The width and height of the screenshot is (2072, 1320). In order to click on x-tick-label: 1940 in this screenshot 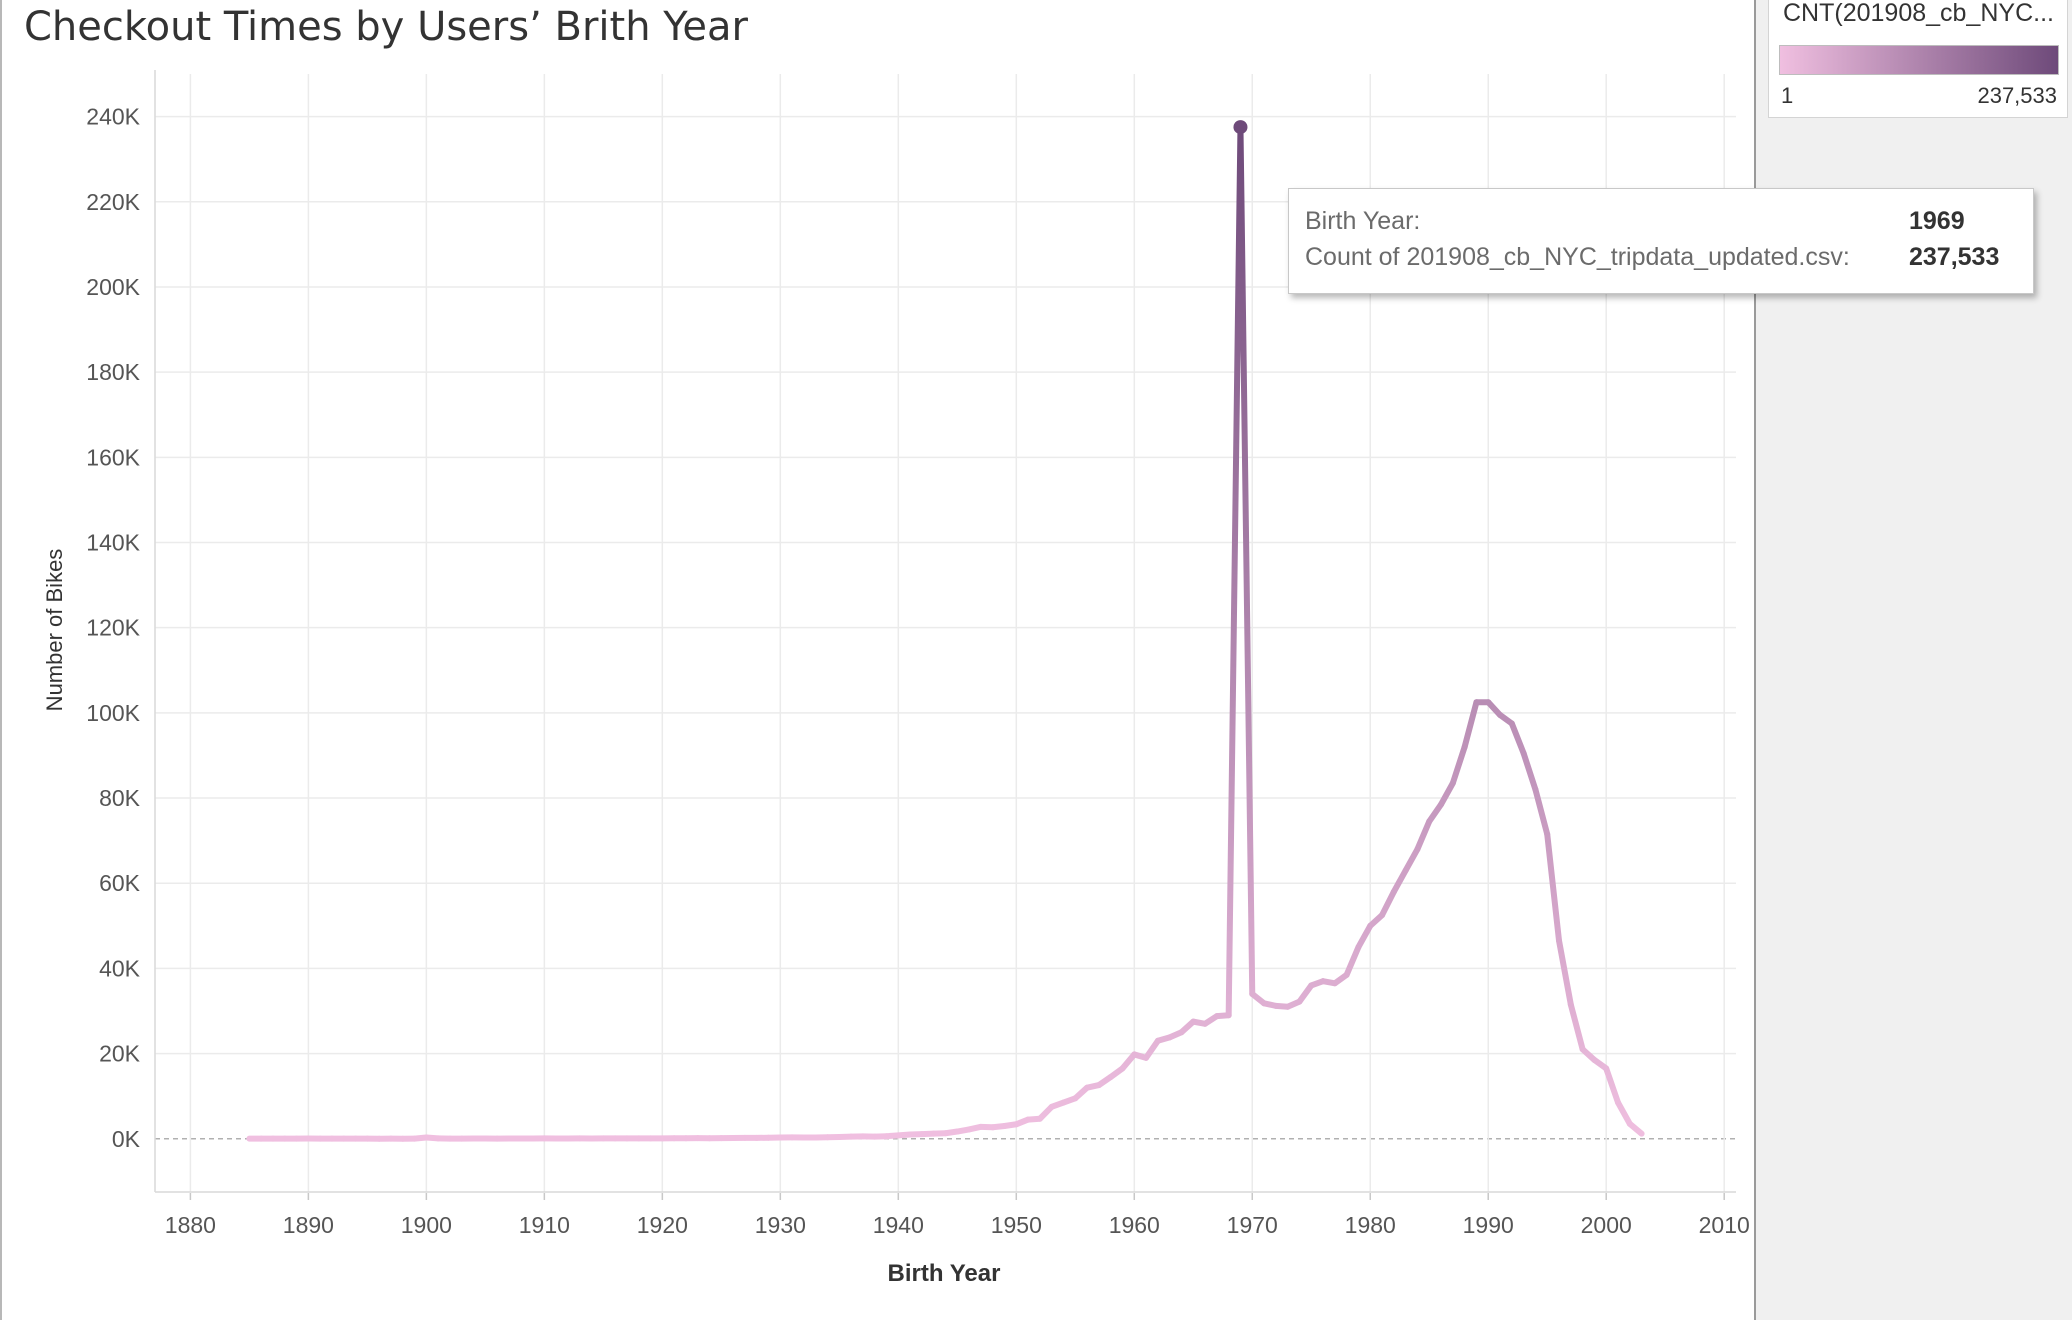, I will do `click(898, 1225)`.